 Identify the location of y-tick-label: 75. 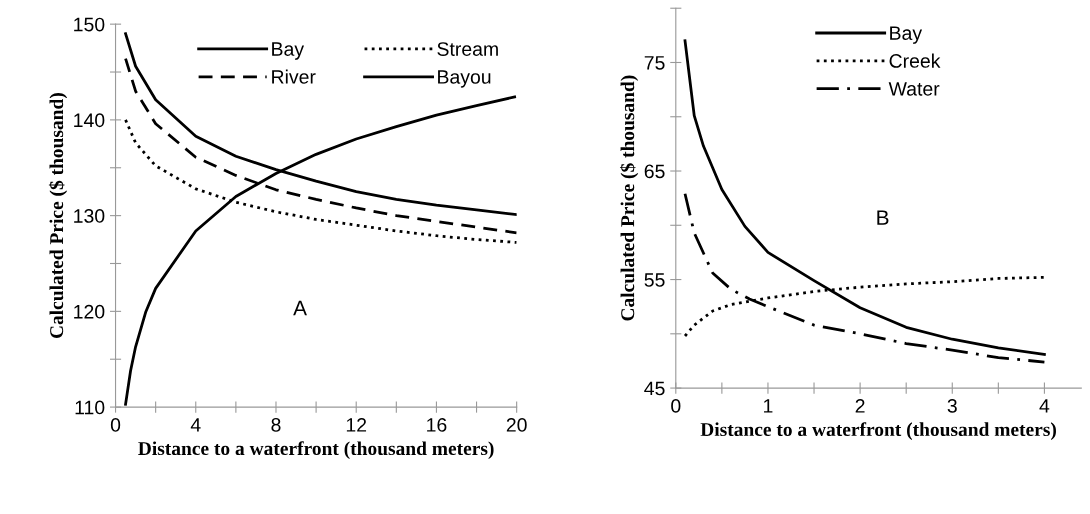
(654, 63).